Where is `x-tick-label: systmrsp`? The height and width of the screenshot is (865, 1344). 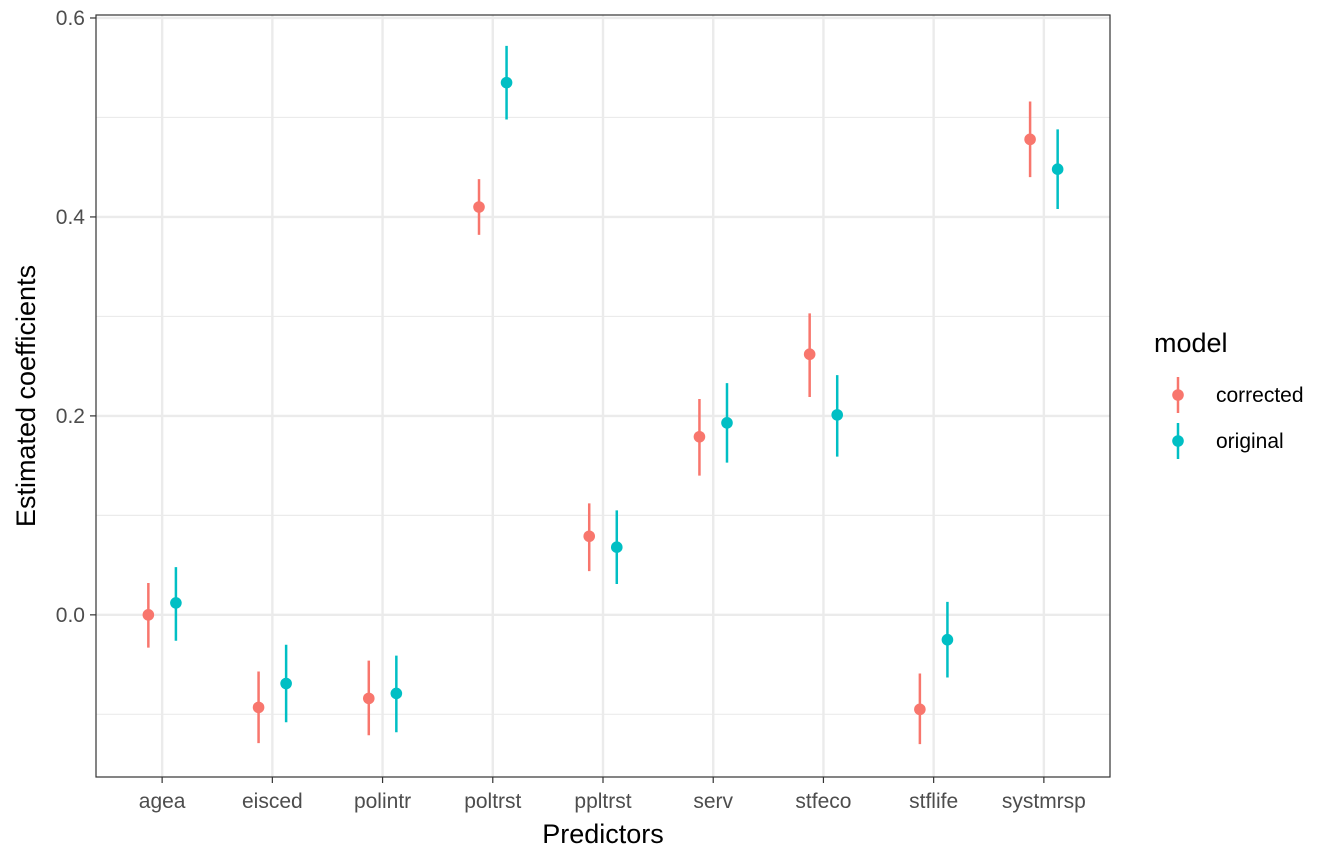 x-tick-label: systmrsp is located at coordinates (1044, 801).